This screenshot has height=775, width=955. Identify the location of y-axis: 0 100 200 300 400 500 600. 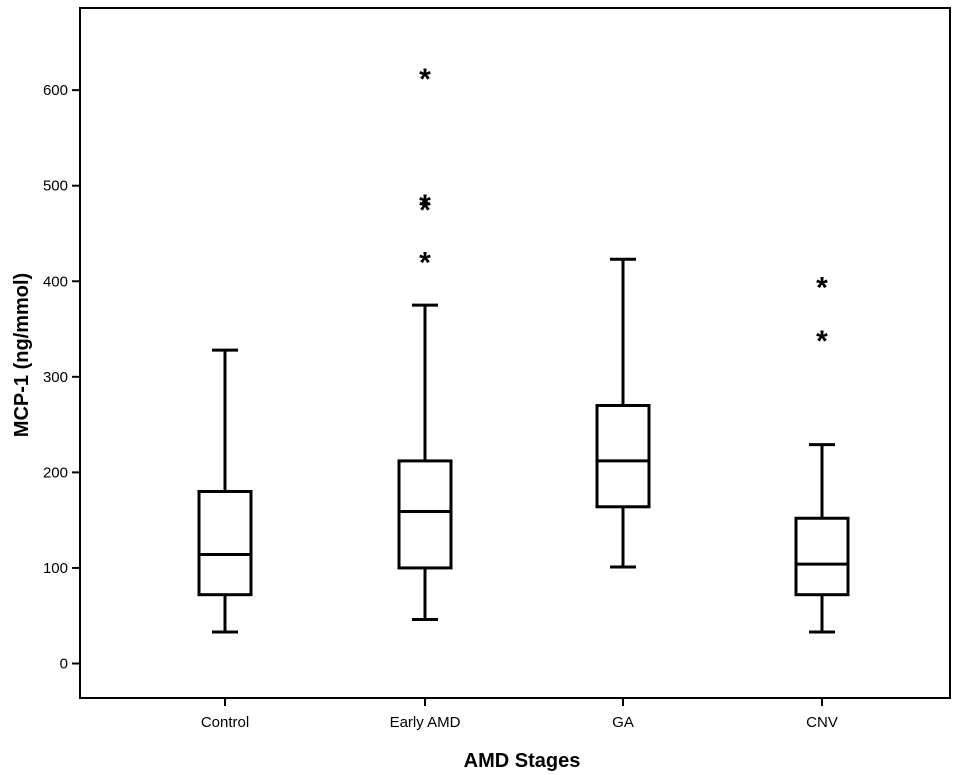
(61, 377).